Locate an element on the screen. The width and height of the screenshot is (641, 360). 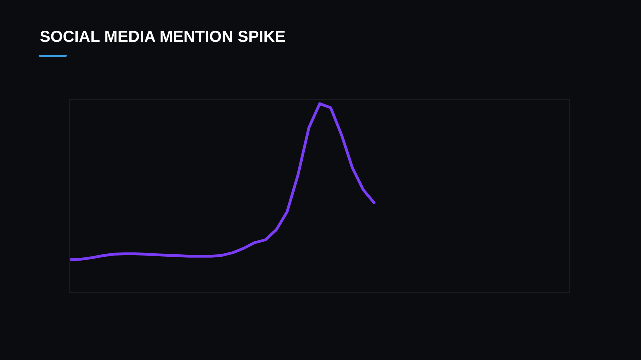
chart-title: SOCIAL MEDIA MENTION SPIKE is located at coordinates (163, 36).